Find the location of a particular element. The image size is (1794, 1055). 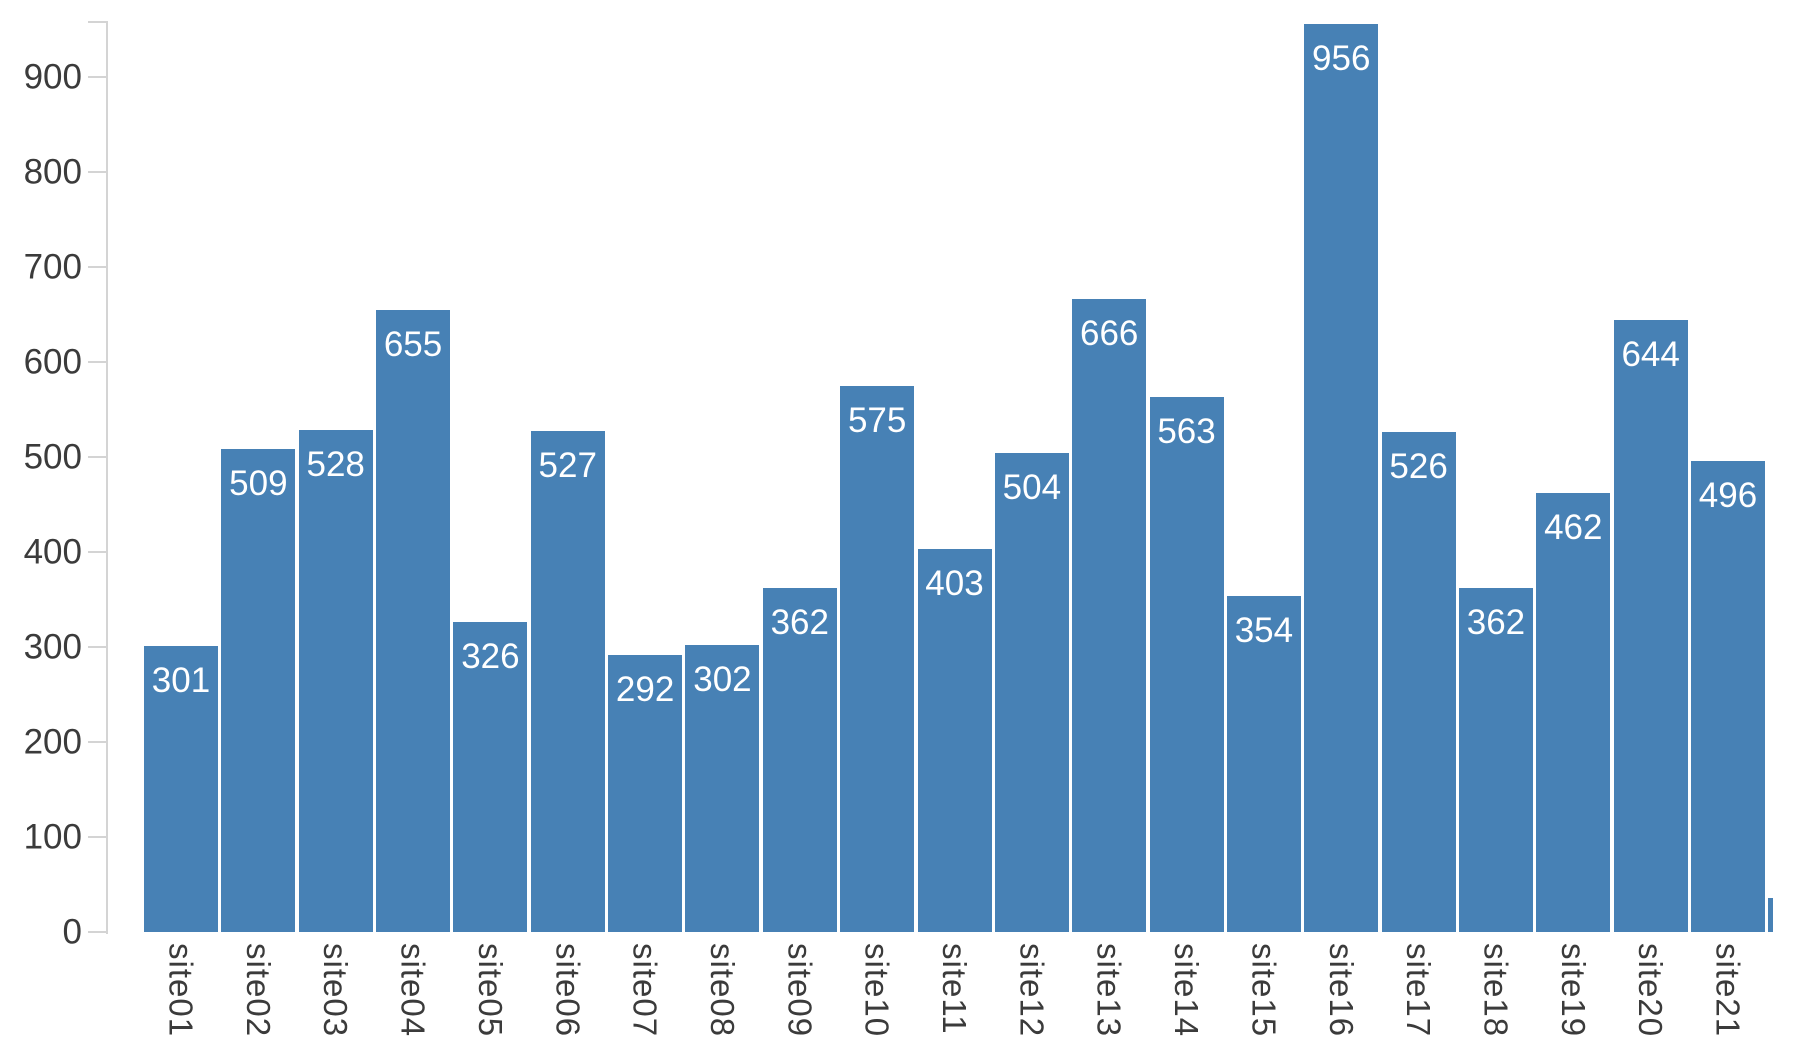

bar-site08 is located at coordinates (722, 788).